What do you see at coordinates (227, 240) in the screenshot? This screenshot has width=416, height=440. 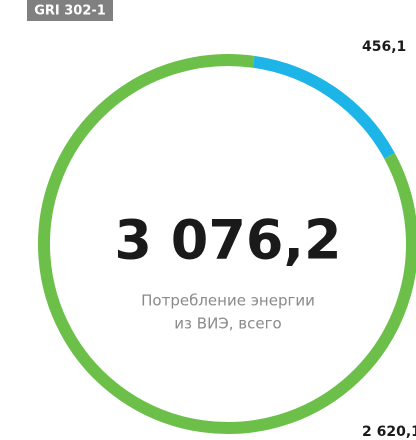 I see `center-value: 3 076,2` at bounding box center [227, 240].